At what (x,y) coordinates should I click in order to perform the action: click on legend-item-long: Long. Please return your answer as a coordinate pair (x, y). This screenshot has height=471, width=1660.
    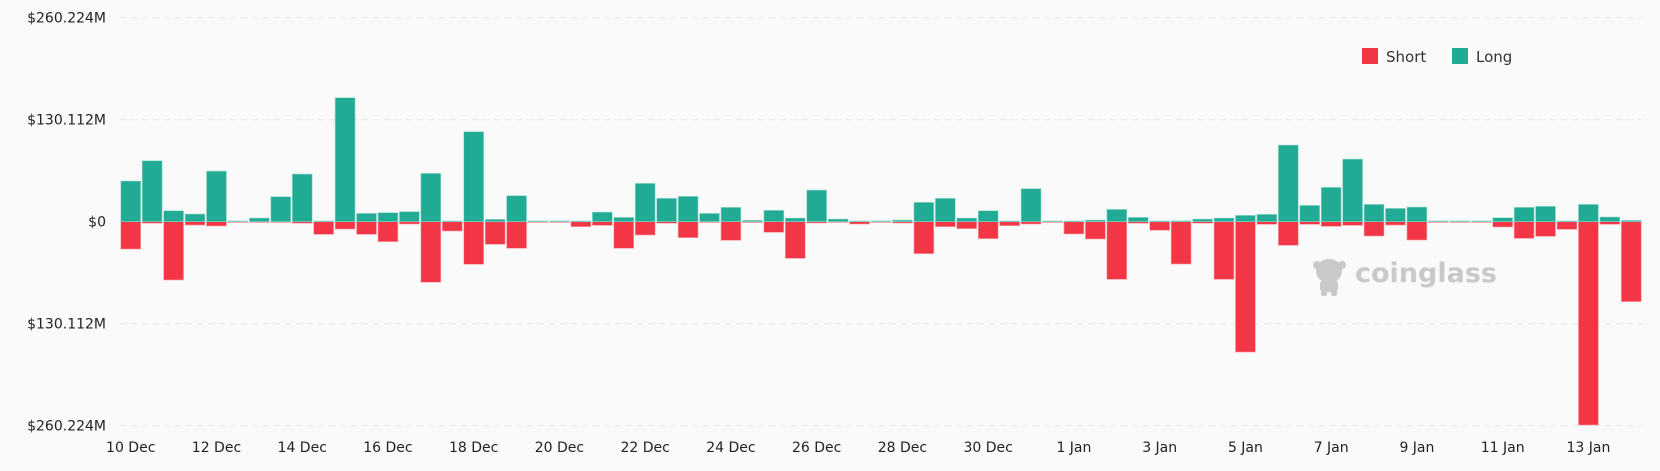
    Looking at the image, I should click on (1482, 57).